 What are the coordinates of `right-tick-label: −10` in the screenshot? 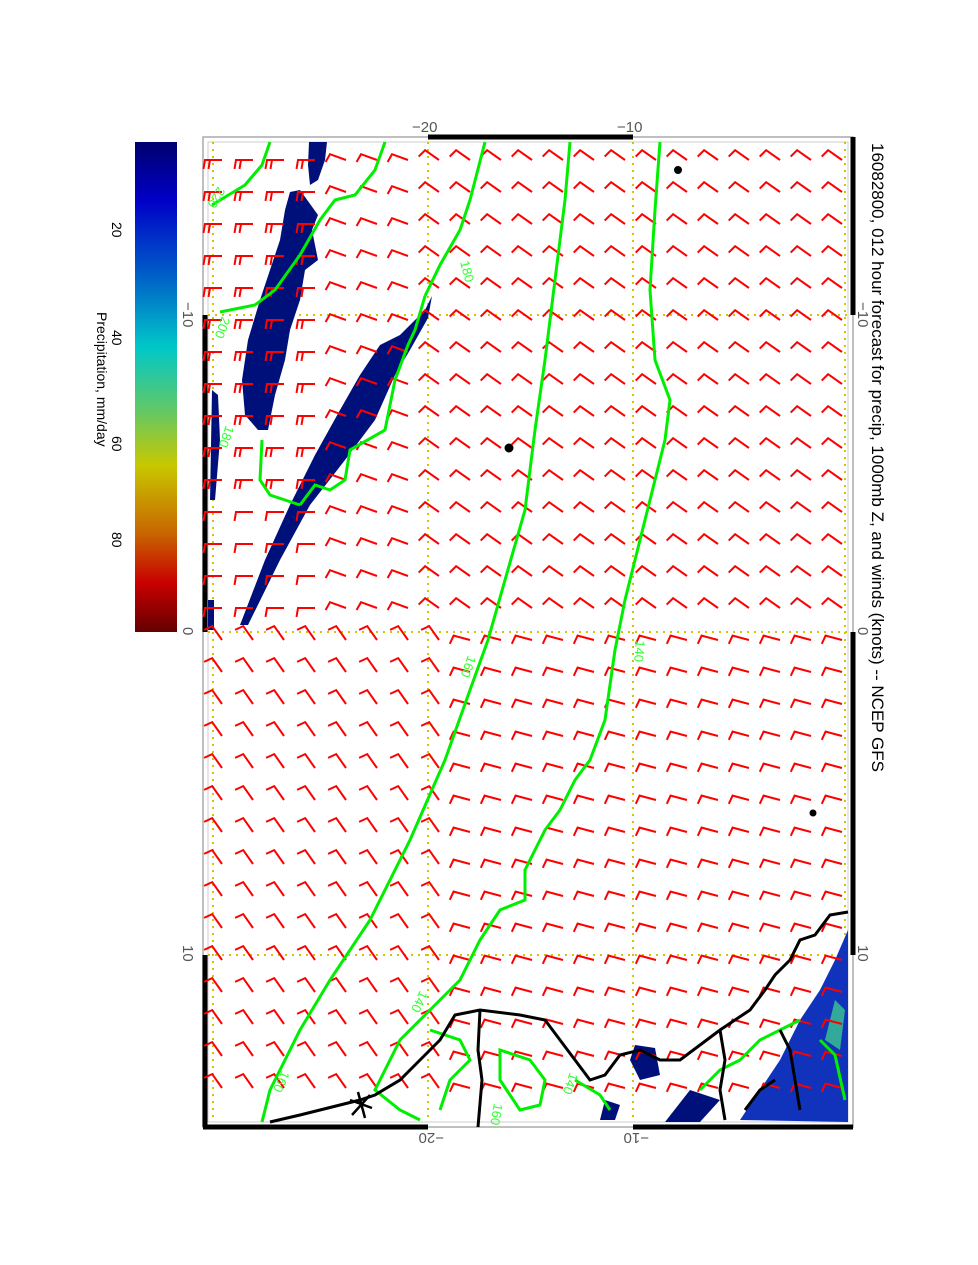 It's located at (862, 314).